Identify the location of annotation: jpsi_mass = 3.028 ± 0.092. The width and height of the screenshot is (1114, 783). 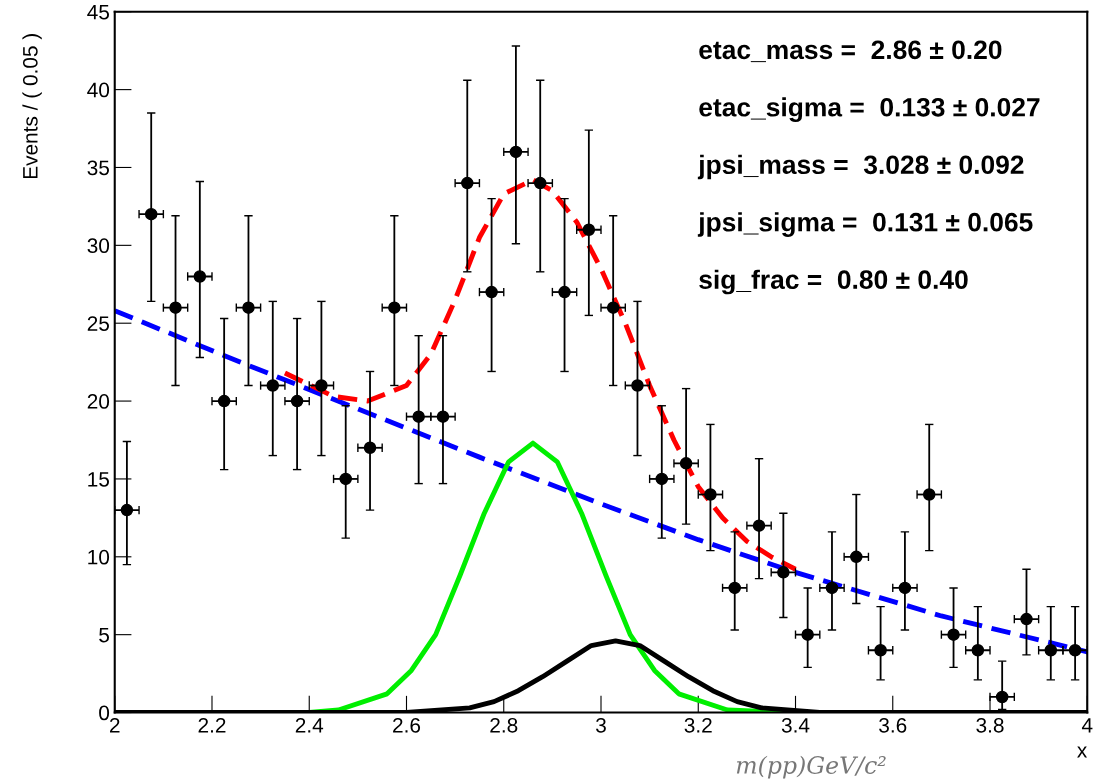
(860, 167).